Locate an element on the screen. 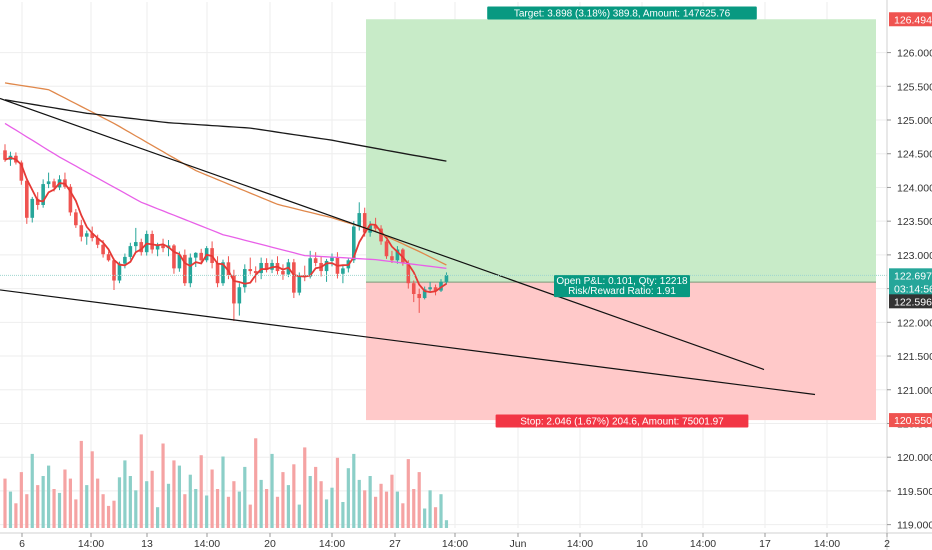 The width and height of the screenshot is (932, 550). price-label-text: 126.494 is located at coordinates (913, 20).